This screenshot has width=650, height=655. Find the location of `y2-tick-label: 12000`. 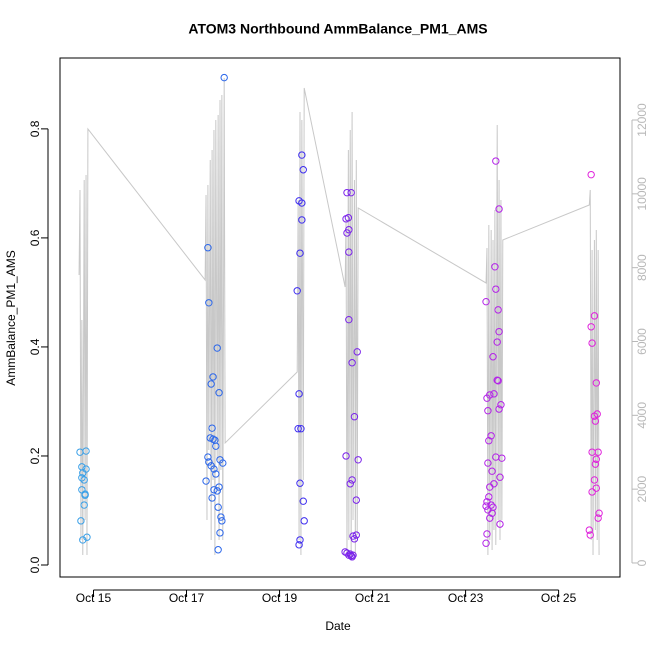

y2-tick-label: 12000 is located at coordinates (642, 120).